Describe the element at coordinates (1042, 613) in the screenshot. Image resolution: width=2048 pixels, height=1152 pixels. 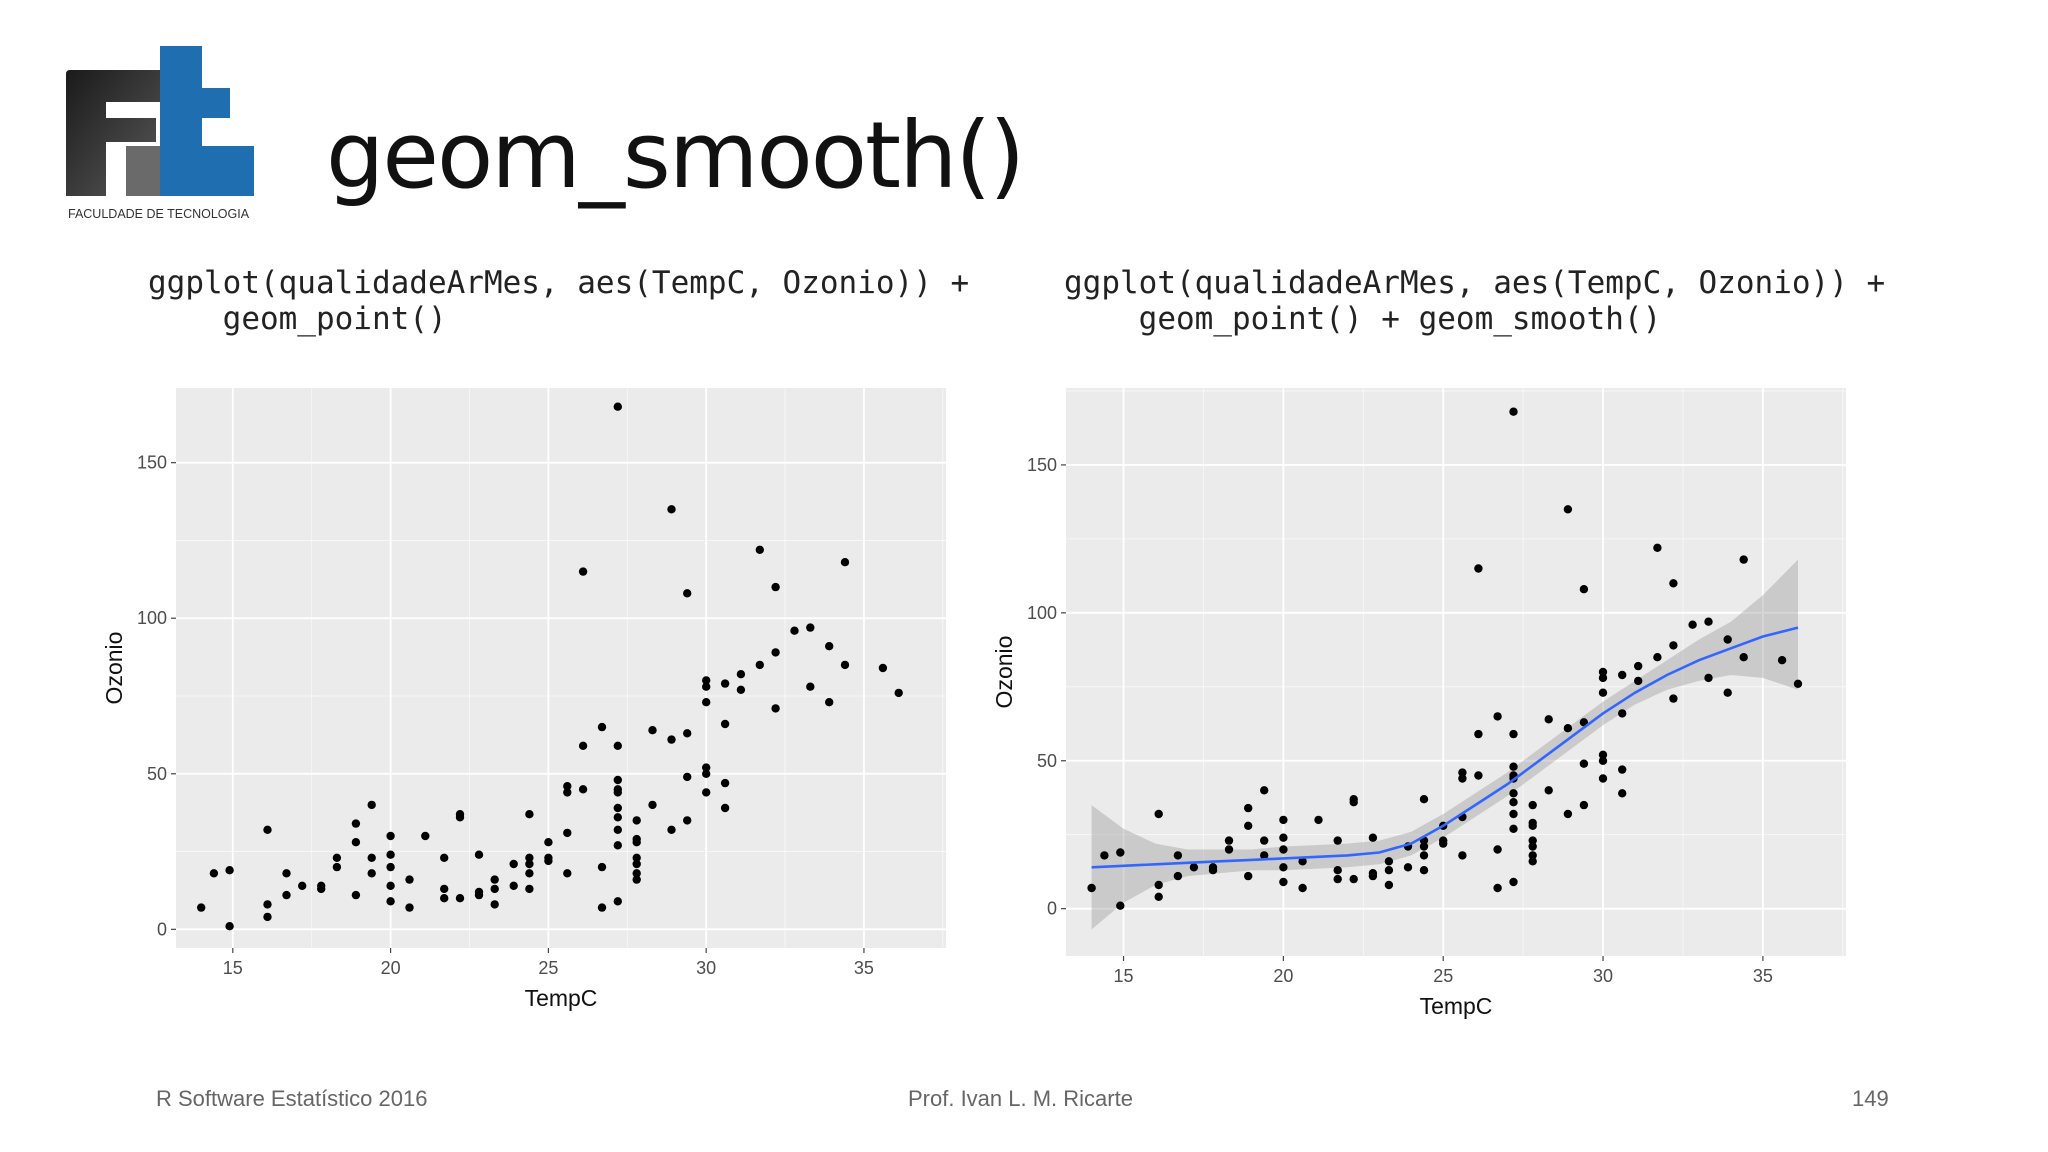
I see `y-tick-label: 100` at that location.